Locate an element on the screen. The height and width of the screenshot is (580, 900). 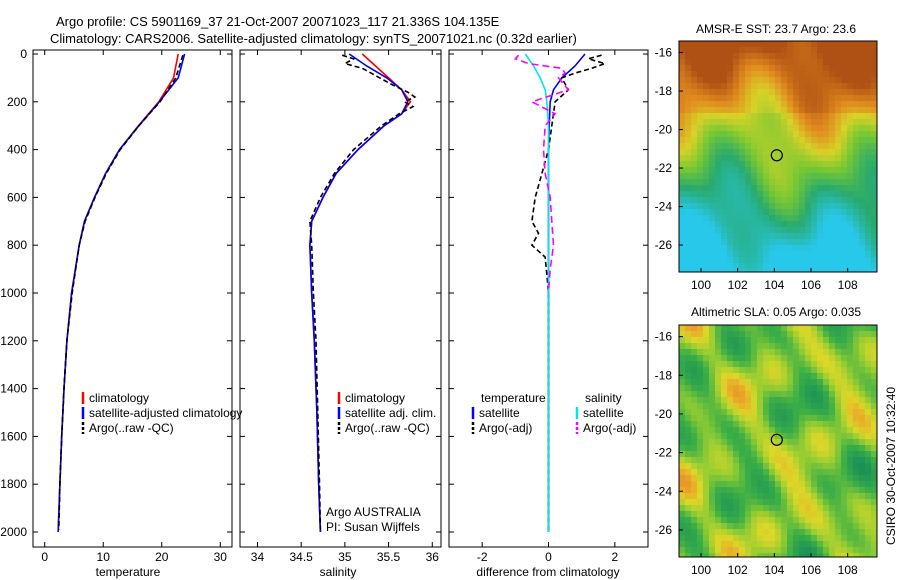
depth-tick-label: 400 is located at coordinates (17, 150).